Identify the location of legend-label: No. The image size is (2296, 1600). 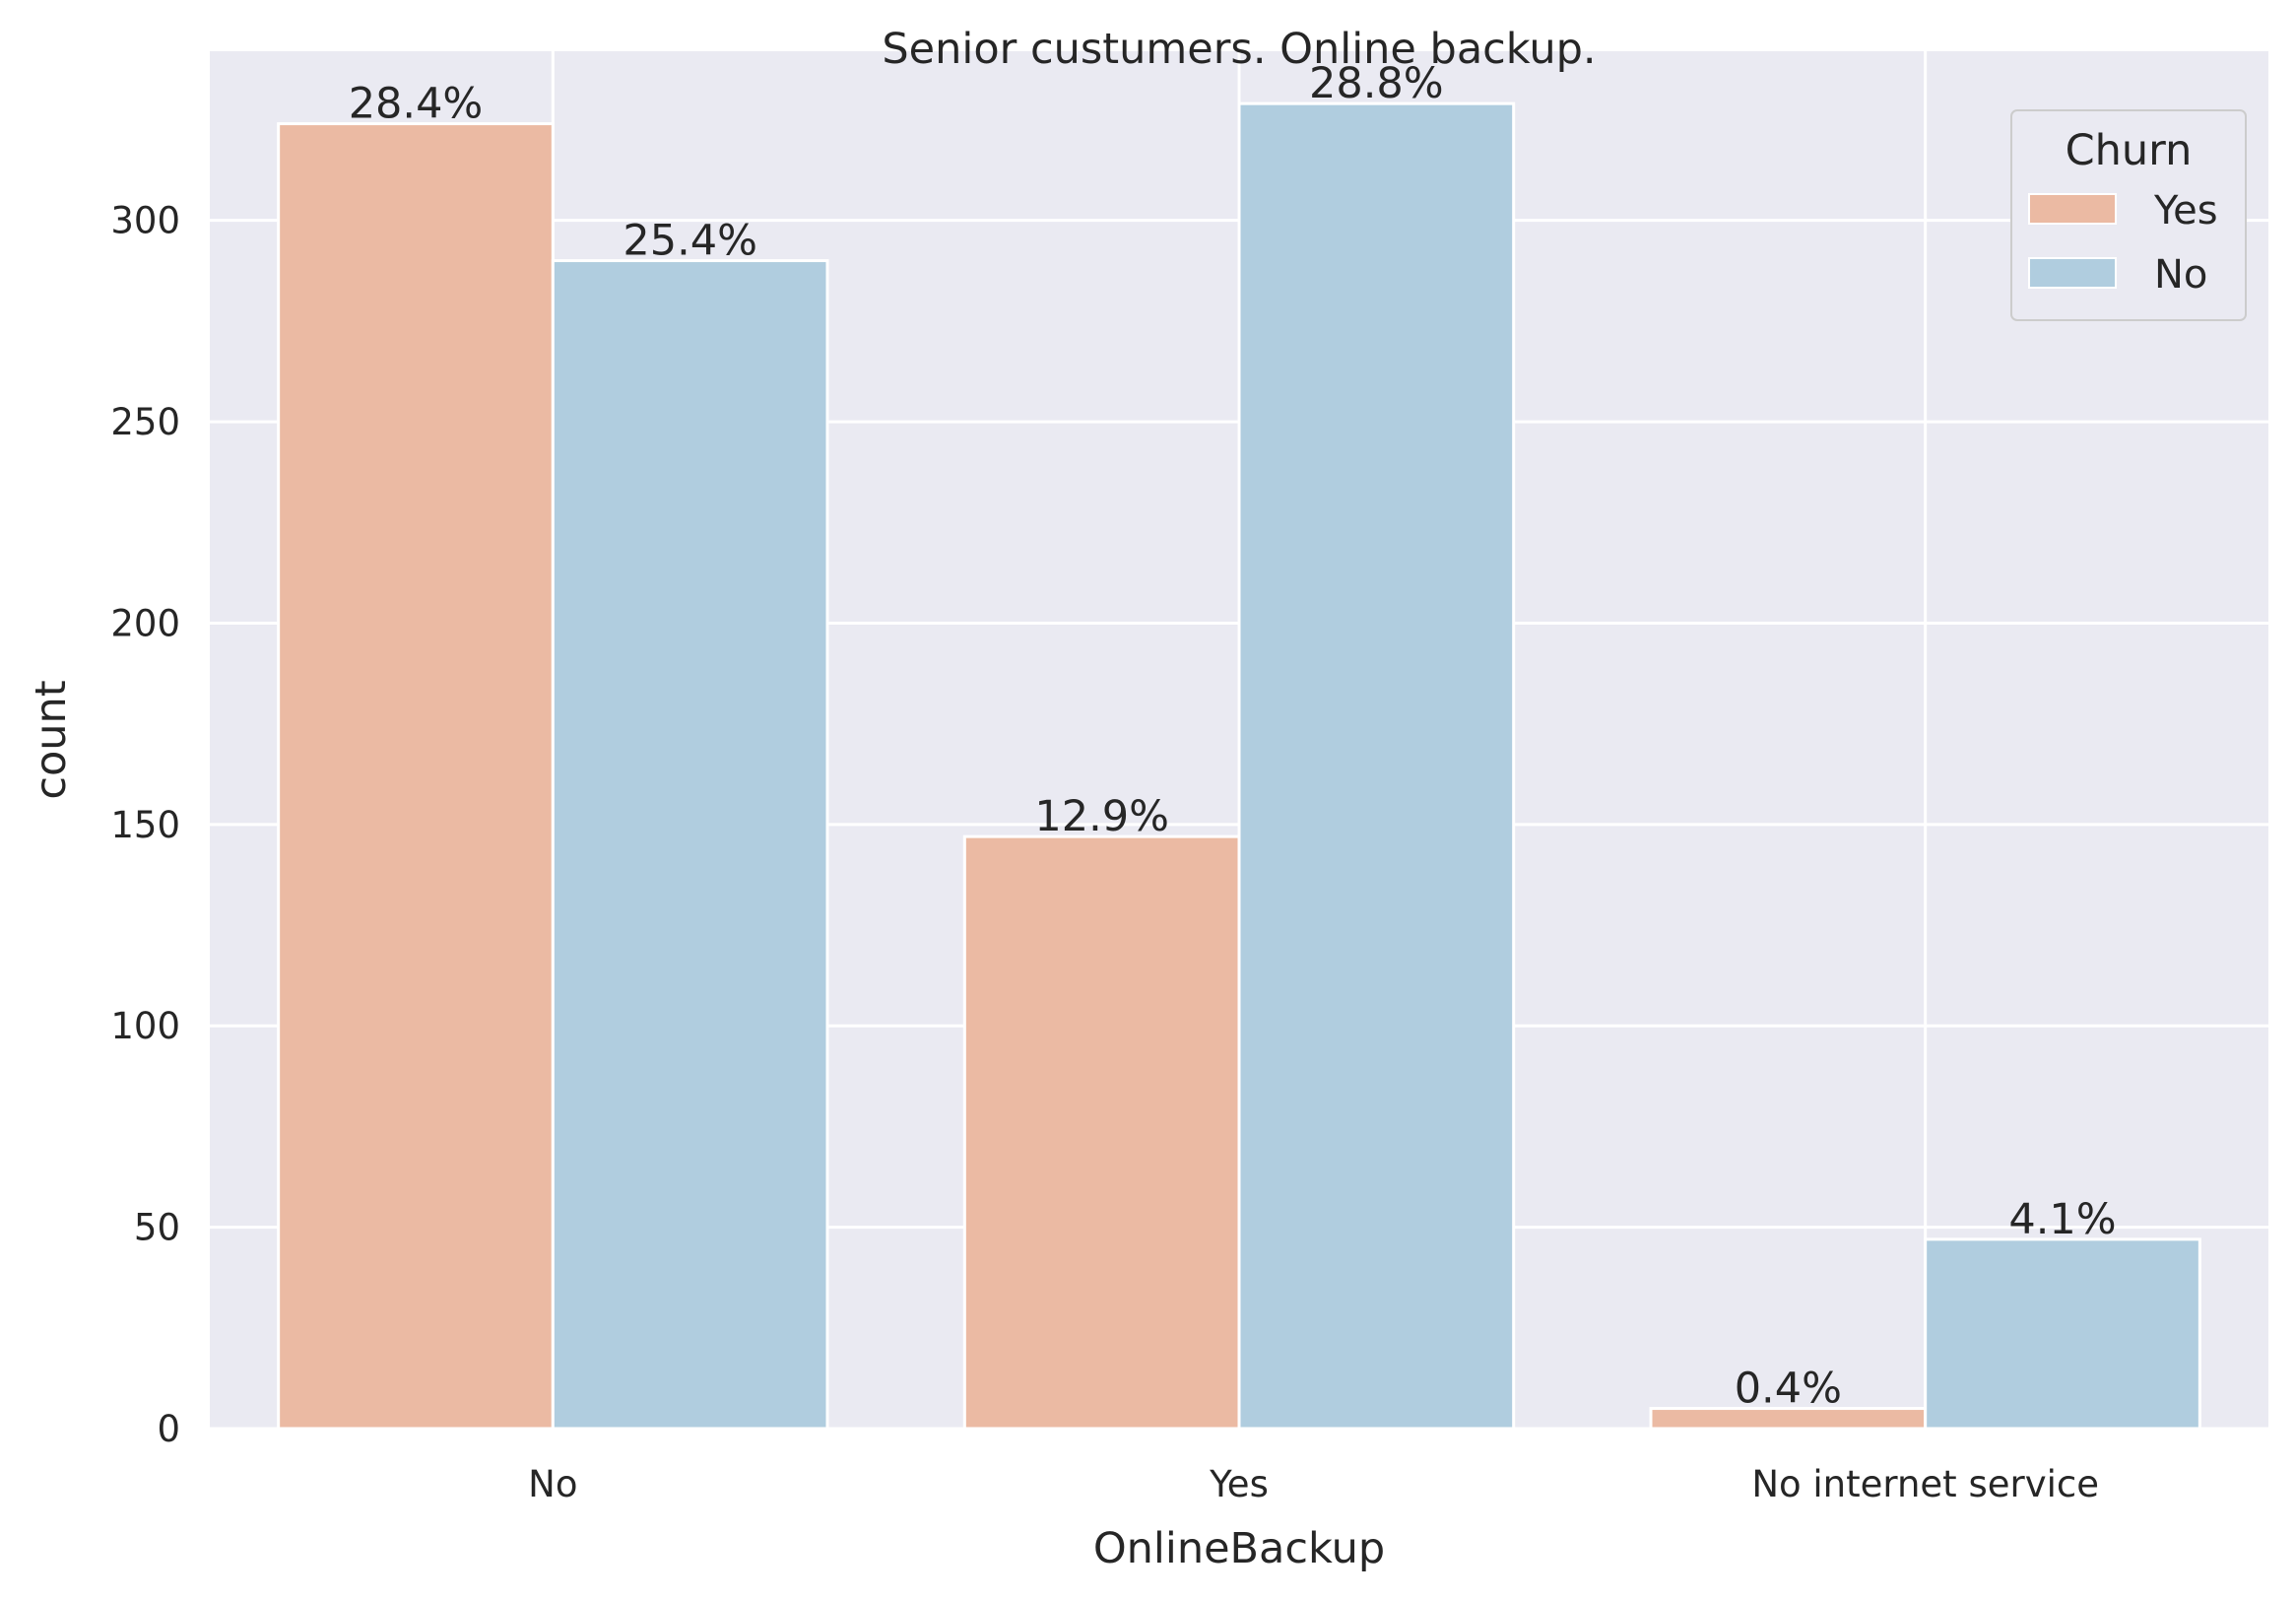
(2180, 275).